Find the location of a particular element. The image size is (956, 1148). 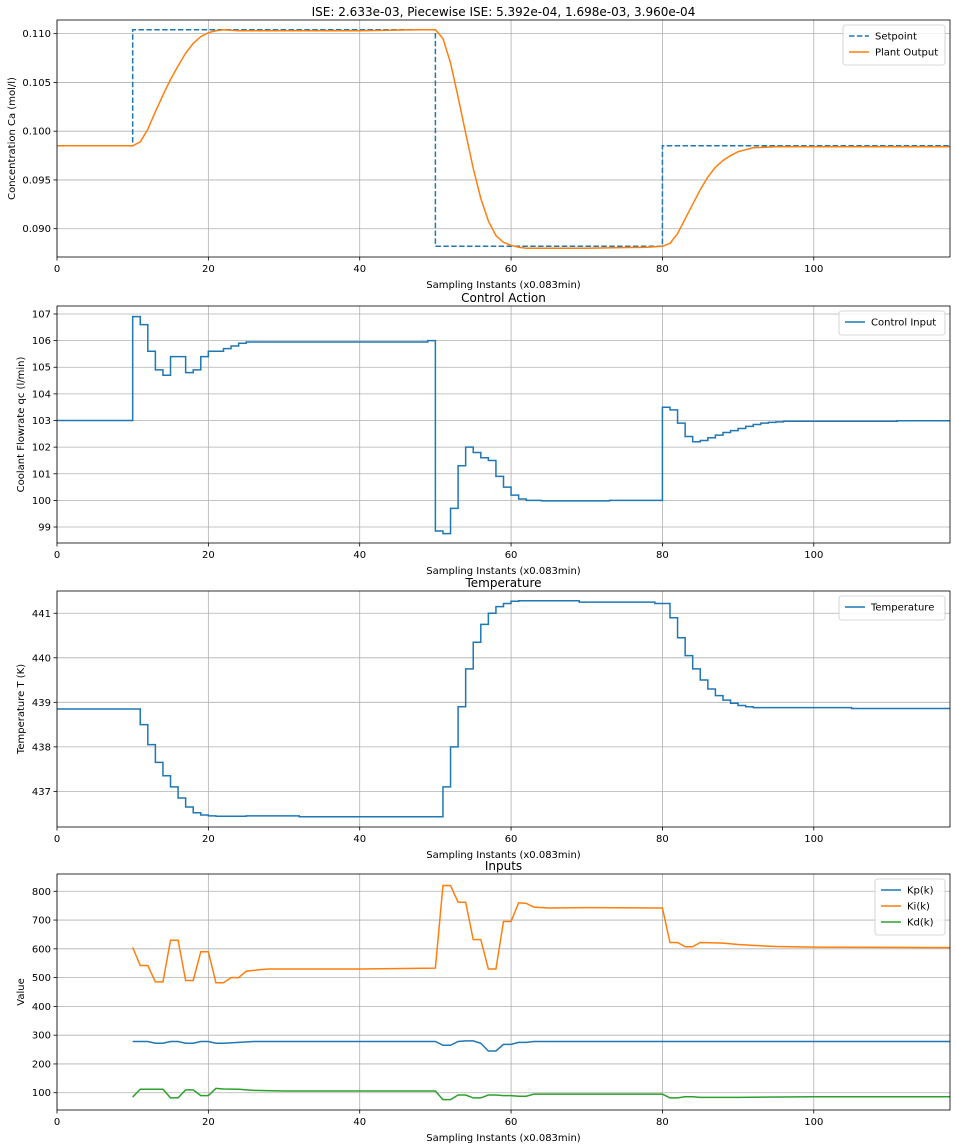

y-tick-label: 0.110 is located at coordinates (36, 34).